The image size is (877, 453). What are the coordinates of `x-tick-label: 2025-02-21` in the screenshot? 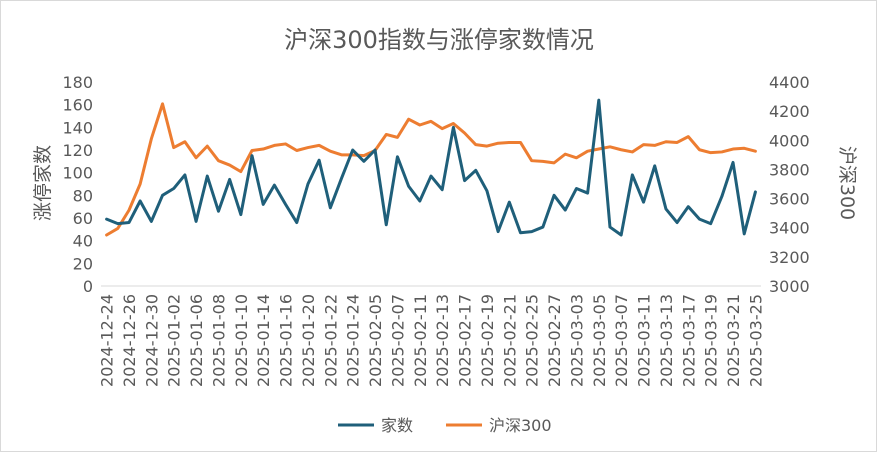 It's located at (509, 340).